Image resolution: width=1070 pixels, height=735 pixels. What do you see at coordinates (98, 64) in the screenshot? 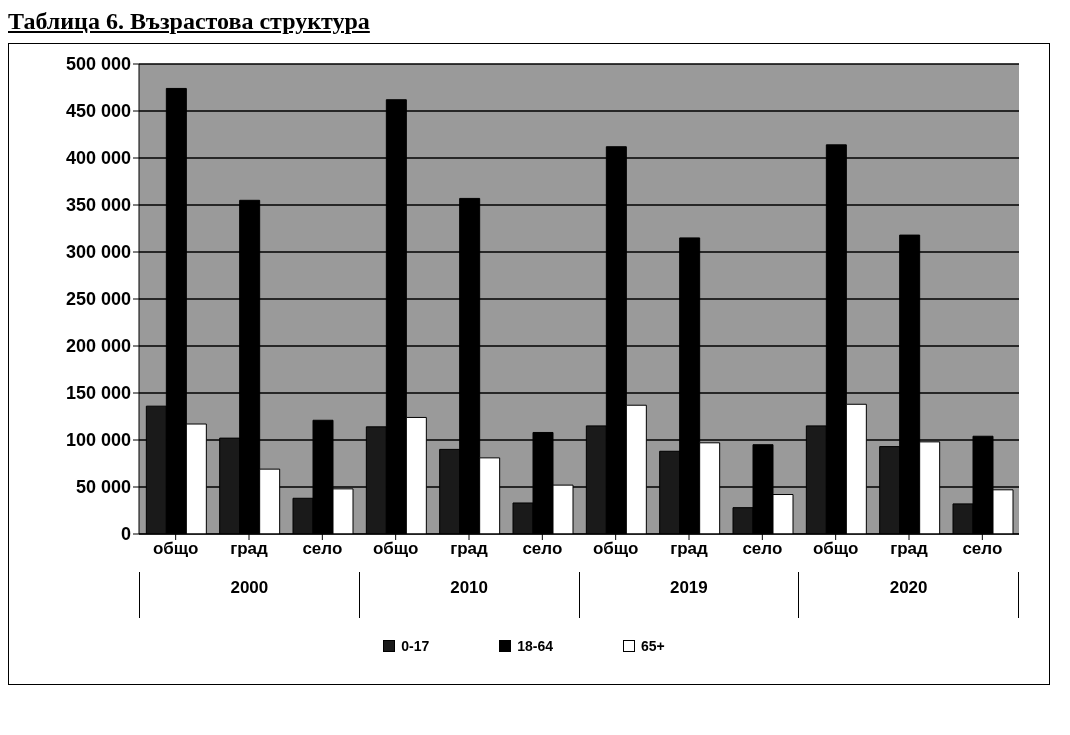
I see `y-tick-label: 500 000` at bounding box center [98, 64].